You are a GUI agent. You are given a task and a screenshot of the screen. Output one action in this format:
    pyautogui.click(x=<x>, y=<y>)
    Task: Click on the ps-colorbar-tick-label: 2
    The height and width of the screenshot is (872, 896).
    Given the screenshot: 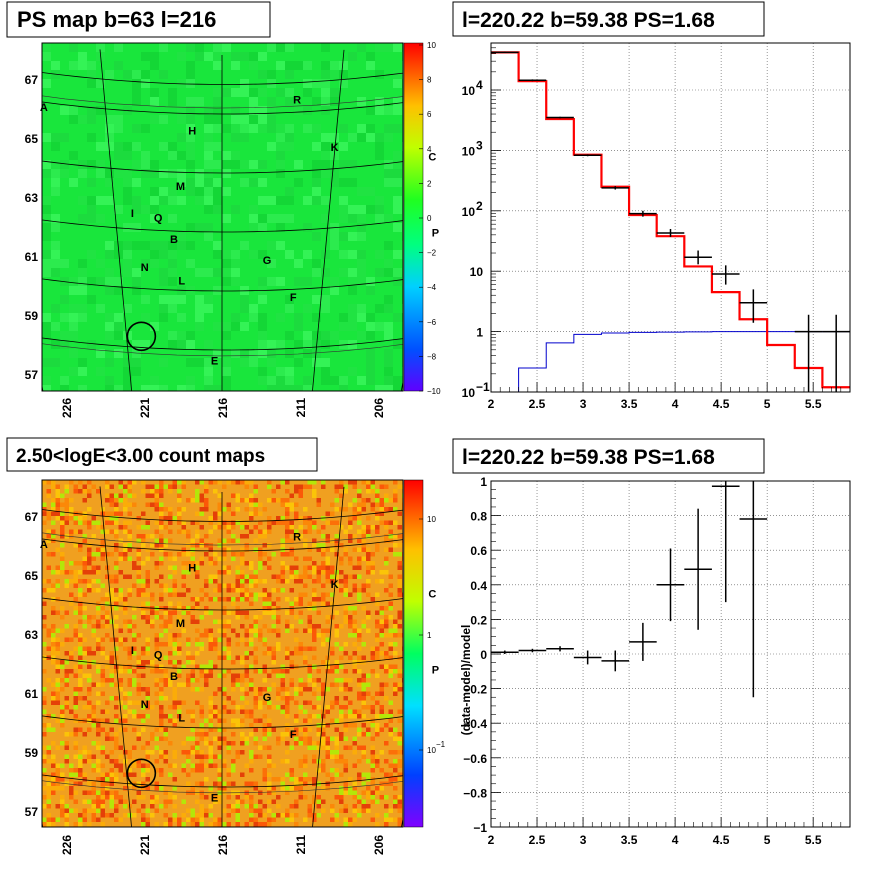 What is the action you would take?
    pyautogui.click(x=429, y=183)
    